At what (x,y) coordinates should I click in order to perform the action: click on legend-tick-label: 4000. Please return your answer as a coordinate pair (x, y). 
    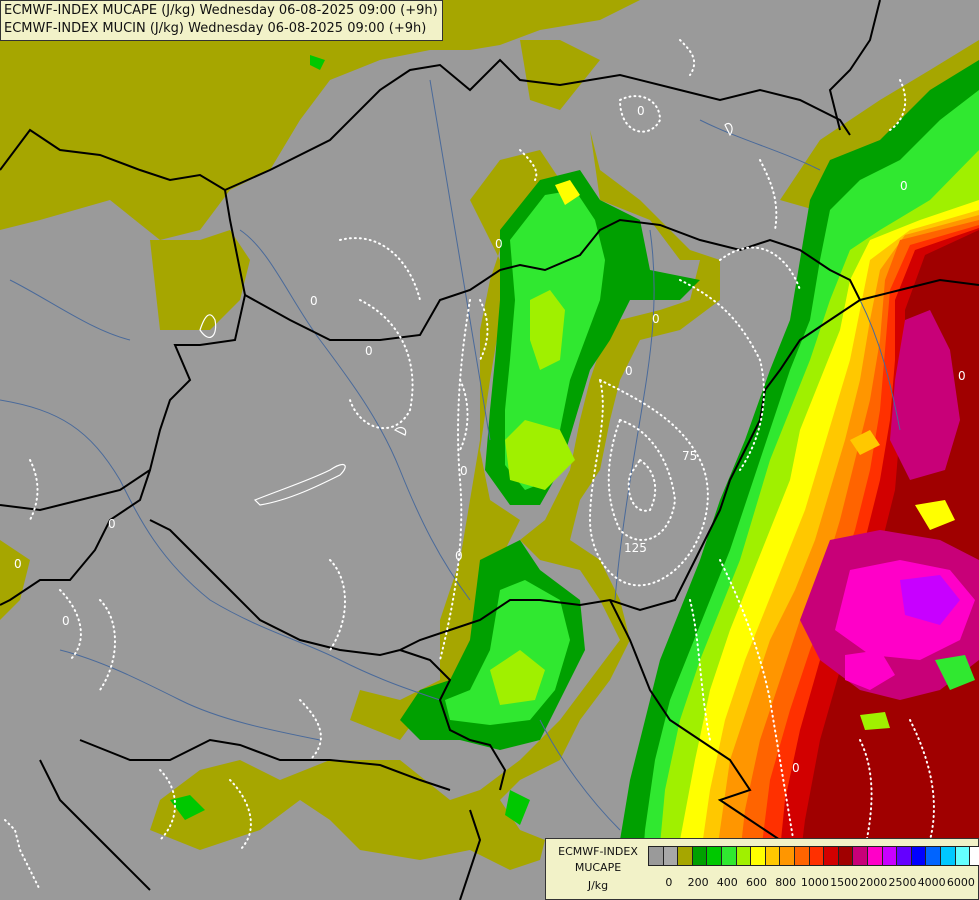
    Looking at the image, I should click on (931, 882).